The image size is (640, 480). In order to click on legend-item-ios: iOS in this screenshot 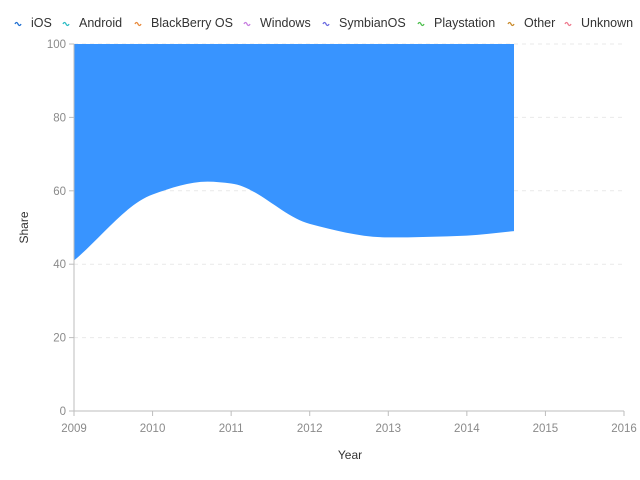, I will do `click(33, 23)`.